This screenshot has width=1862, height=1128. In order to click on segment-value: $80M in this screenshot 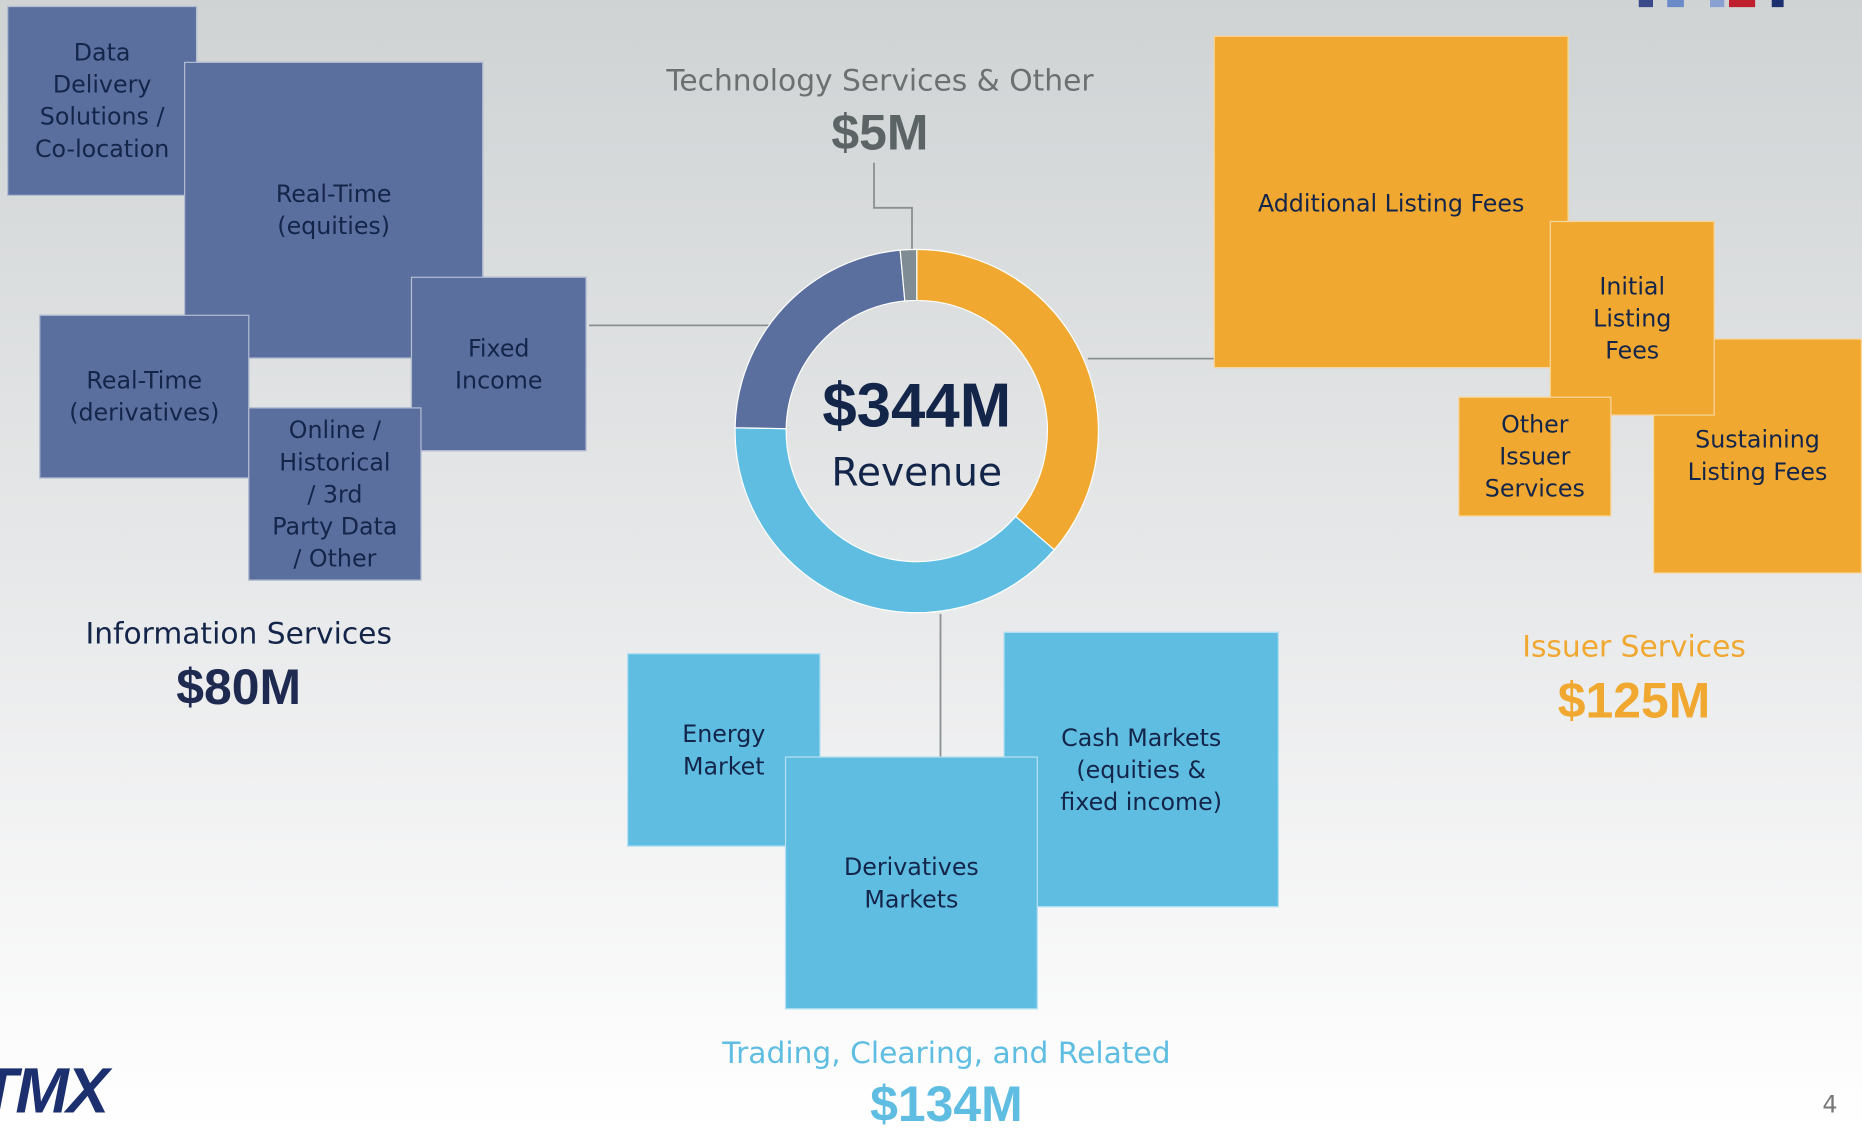, I will do `click(239, 687)`.